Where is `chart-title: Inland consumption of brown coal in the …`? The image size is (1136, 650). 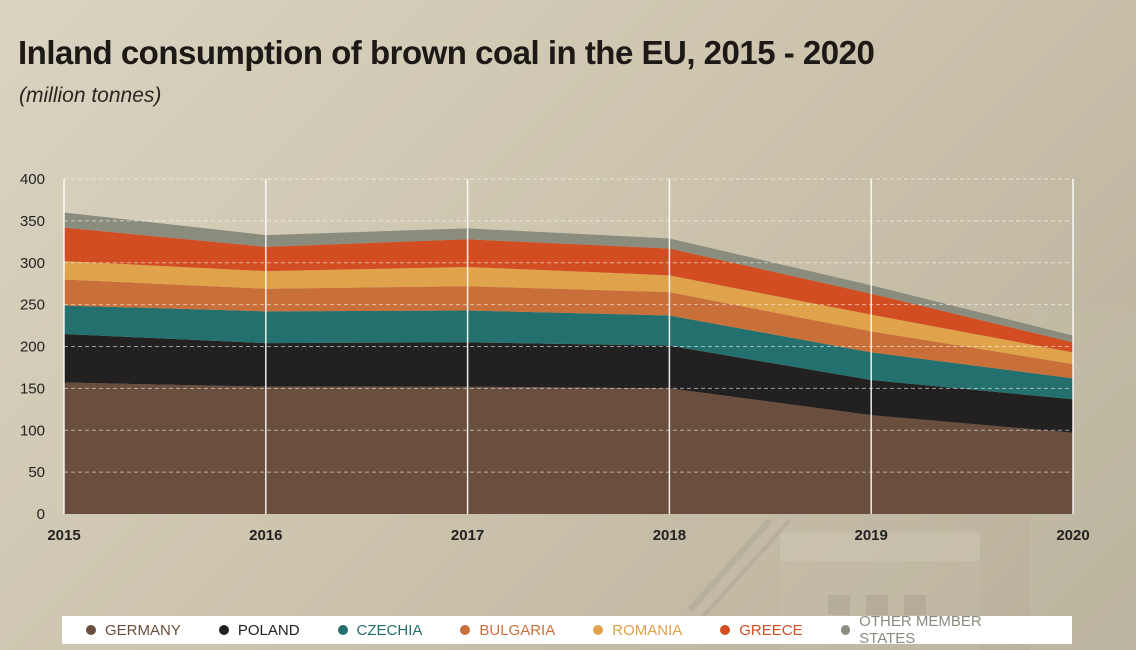
chart-title: Inland consumption of brown coal in the … is located at coordinates (446, 52).